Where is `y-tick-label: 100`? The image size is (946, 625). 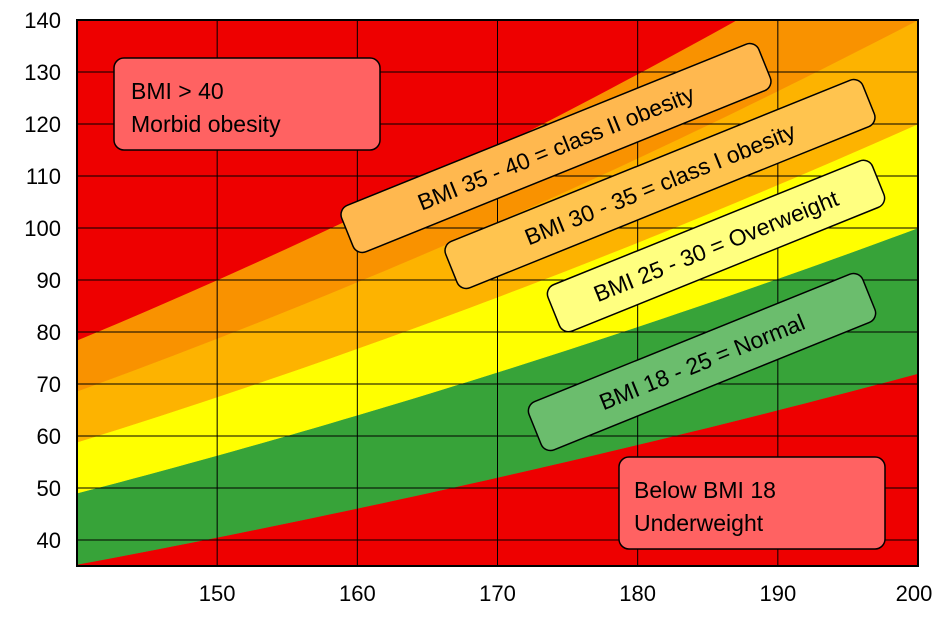
y-tick-label: 100 is located at coordinates (42, 228).